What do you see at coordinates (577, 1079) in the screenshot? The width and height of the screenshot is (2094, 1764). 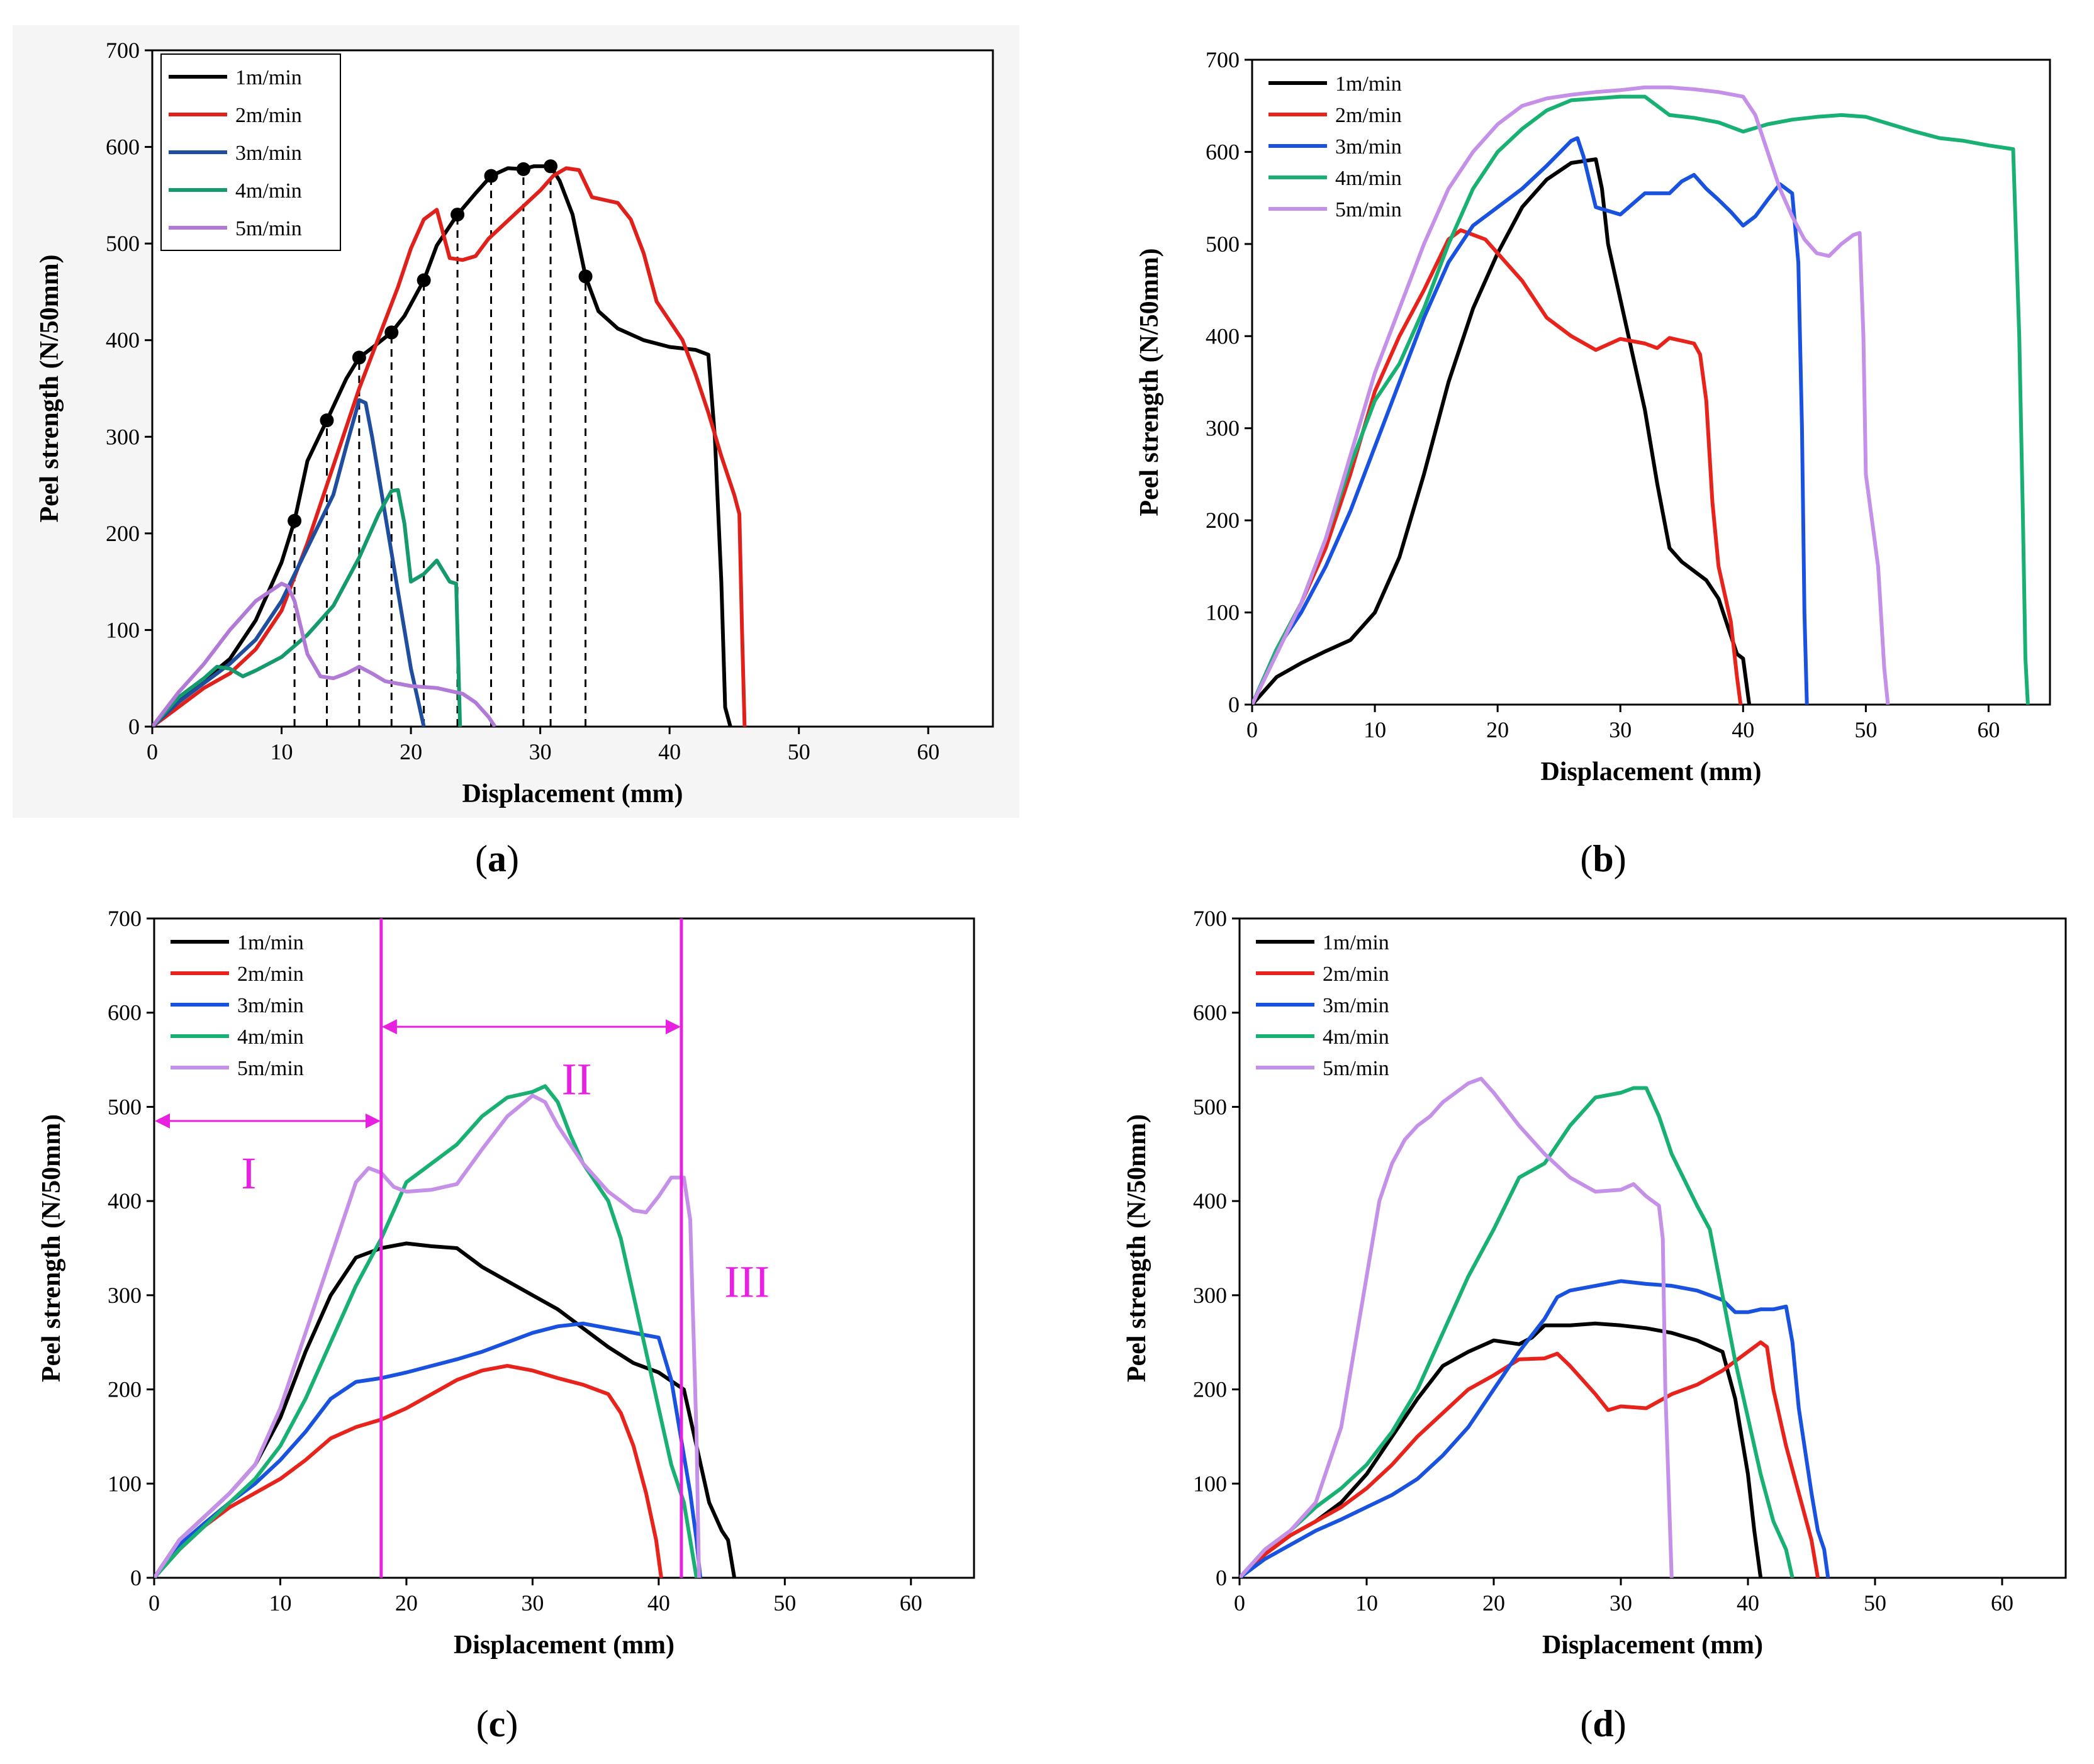 I see `region-label-II: II` at bounding box center [577, 1079].